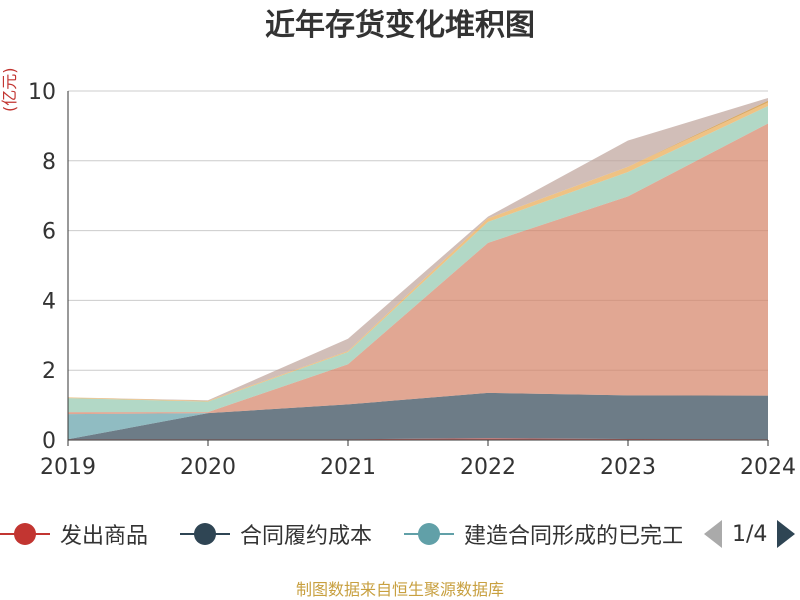  What do you see at coordinates (400, 25) in the screenshot?
I see `chart-title: 近年存货变化堆积图` at bounding box center [400, 25].